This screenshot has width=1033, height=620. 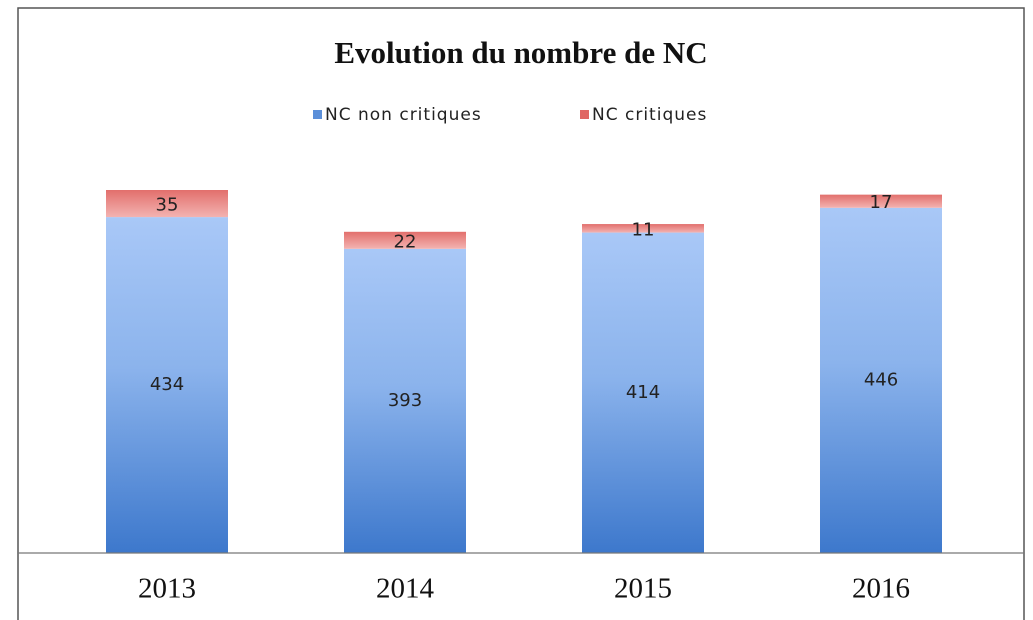 I want to click on data-label: 446, so click(x=881, y=379).